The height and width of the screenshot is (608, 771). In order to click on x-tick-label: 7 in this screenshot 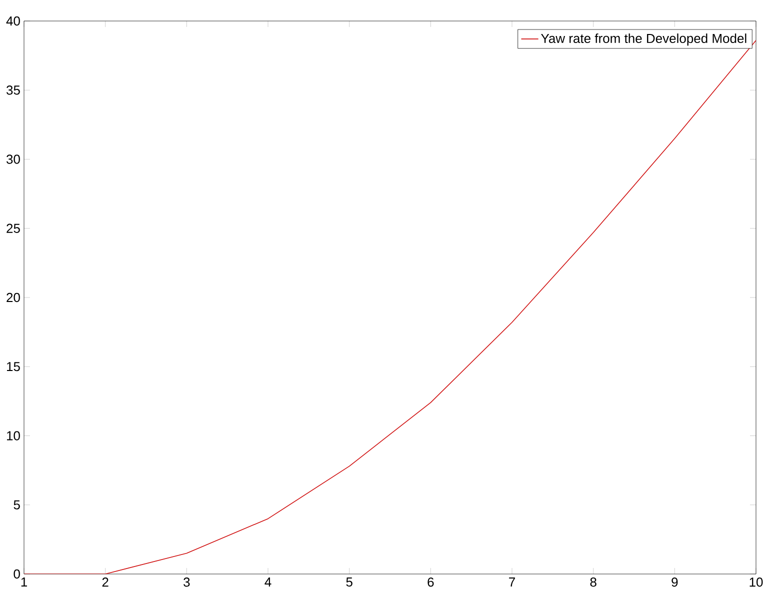, I will do `click(512, 582)`.